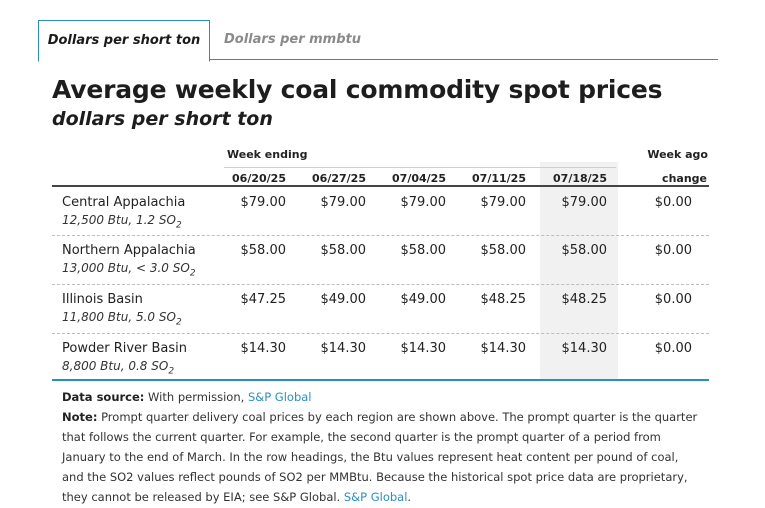 This screenshot has height=508, width=765. What do you see at coordinates (124, 202) in the screenshot?
I see `region-name: Central Appalachia` at bounding box center [124, 202].